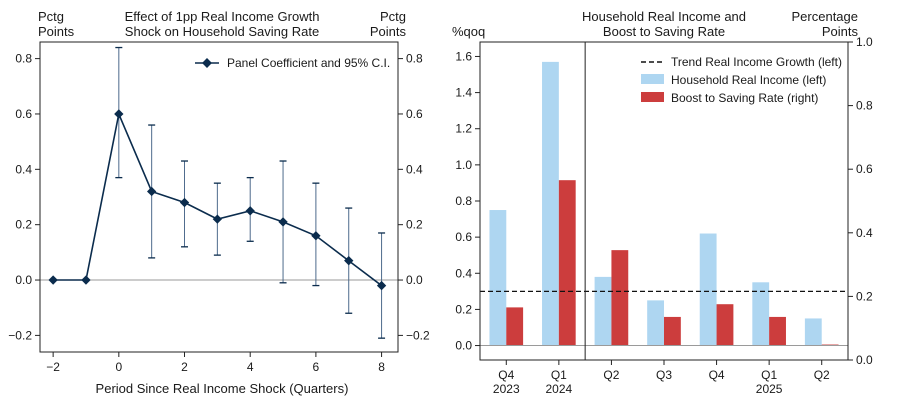 This screenshot has width=903, height=412. I want to click on right-y-ticks: 0.0 0.2 0.4 0.6 0.8 1.0 1.2 1.4 1.6, so click(467, 201).